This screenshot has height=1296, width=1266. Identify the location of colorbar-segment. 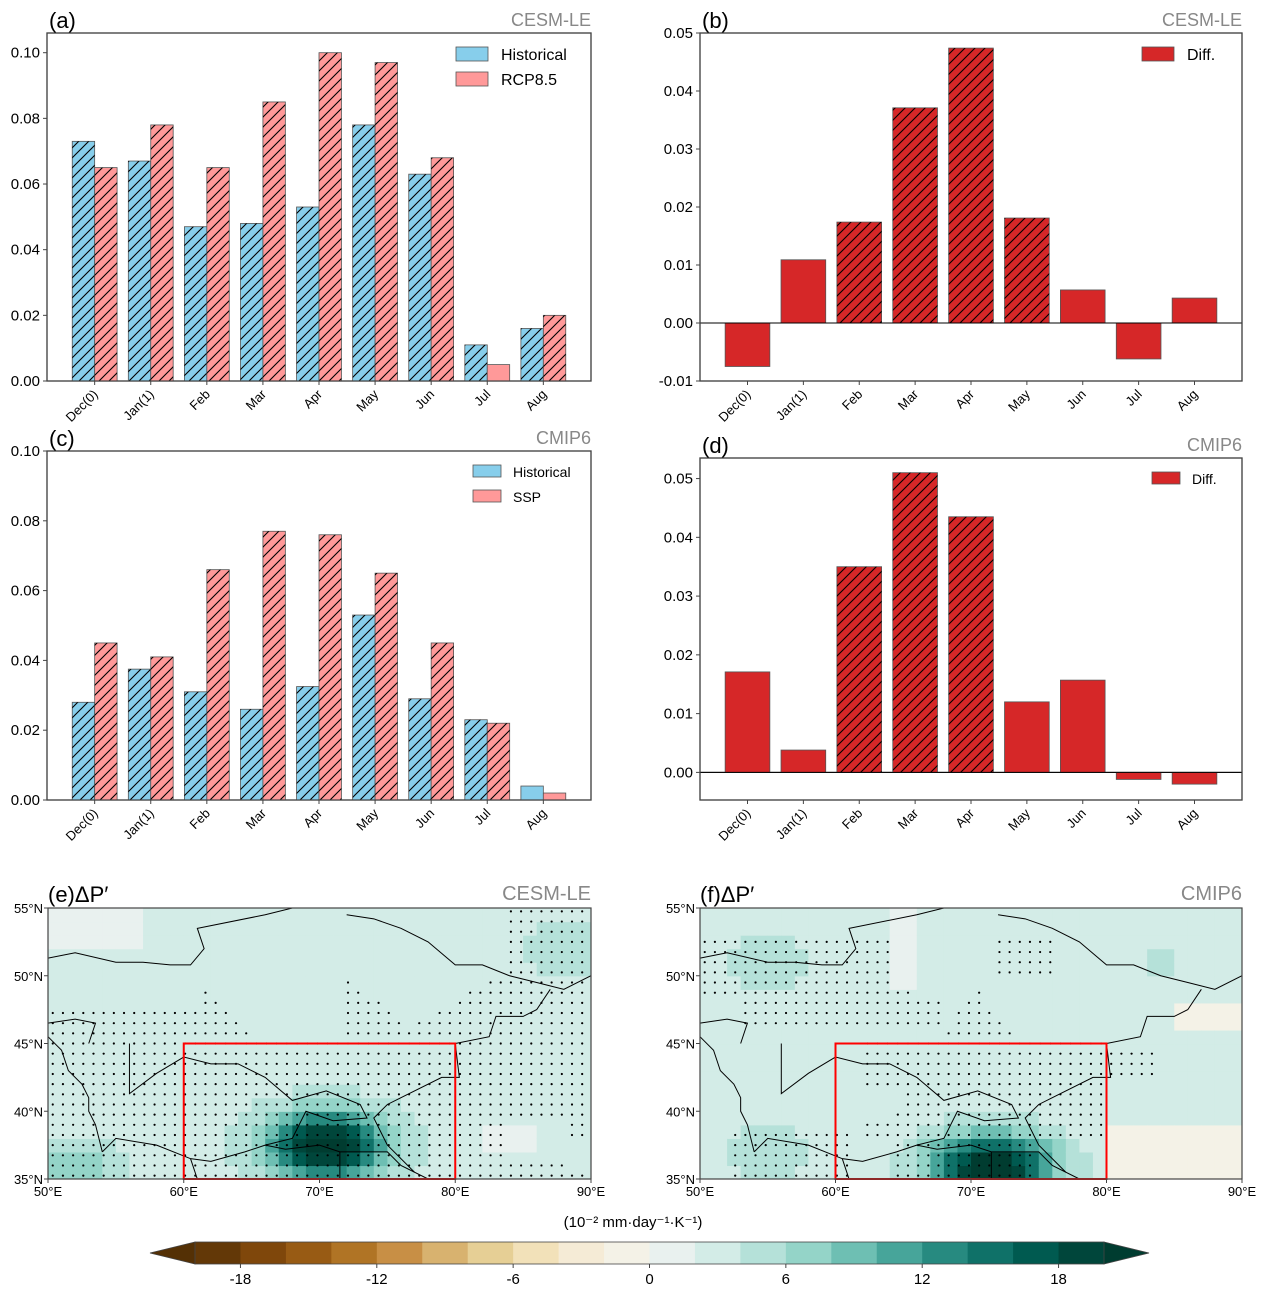
(263, 1253).